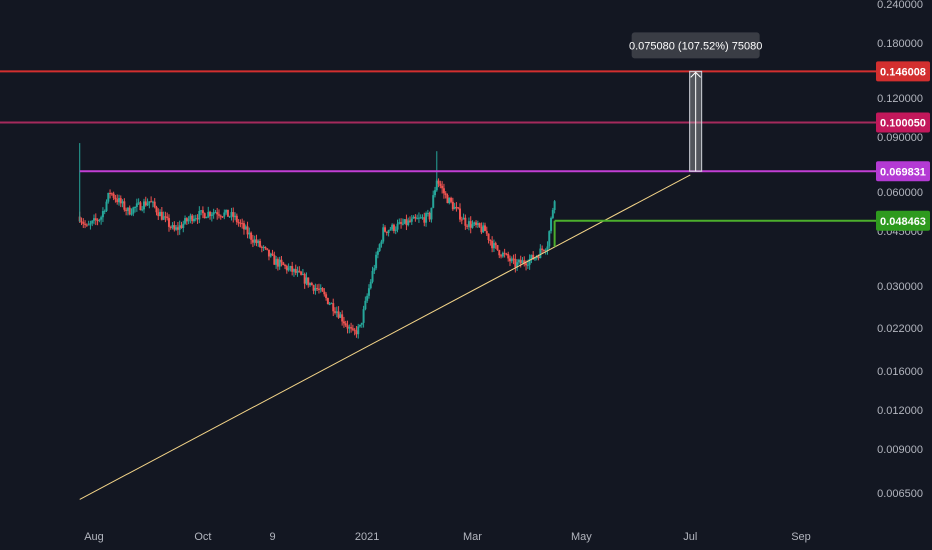 The width and height of the screenshot is (932, 550). What do you see at coordinates (581, 537) in the screenshot?
I see `x-tick-label: May` at bounding box center [581, 537].